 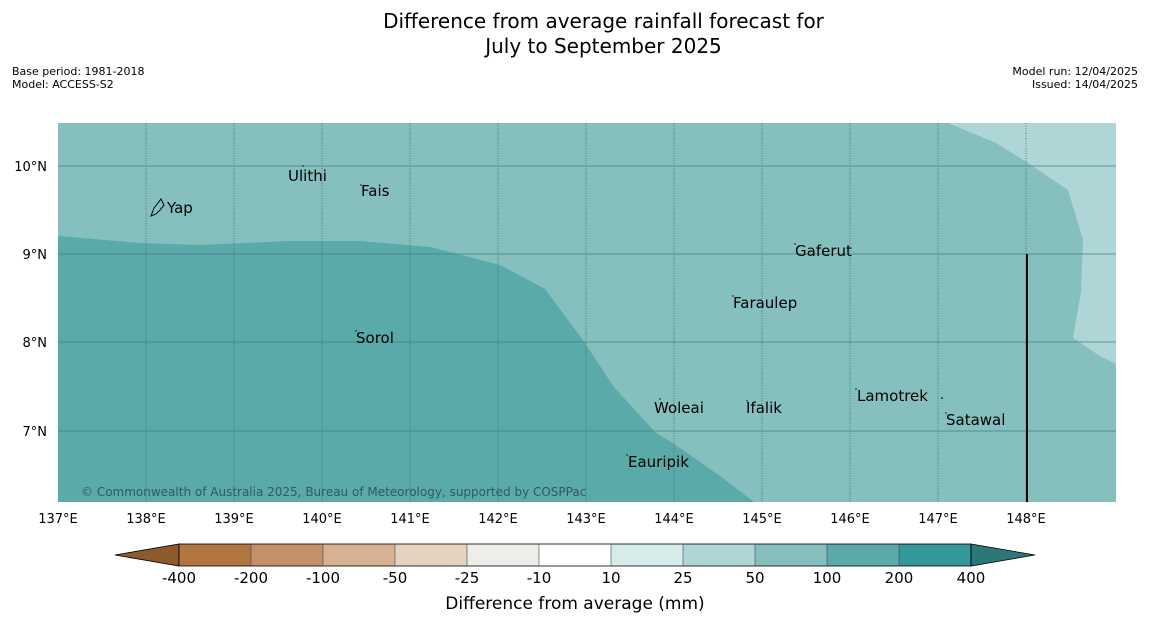 What do you see at coordinates (539, 578) in the screenshot?
I see `colorbar-tick-neg10: -10` at bounding box center [539, 578].